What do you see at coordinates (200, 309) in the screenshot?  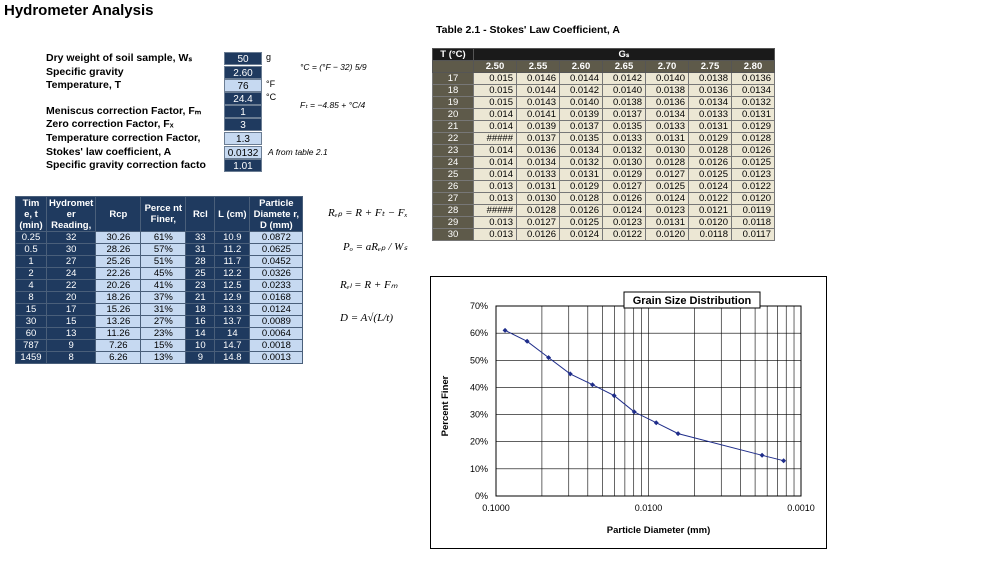 I see `hydro-cell: 18` at bounding box center [200, 309].